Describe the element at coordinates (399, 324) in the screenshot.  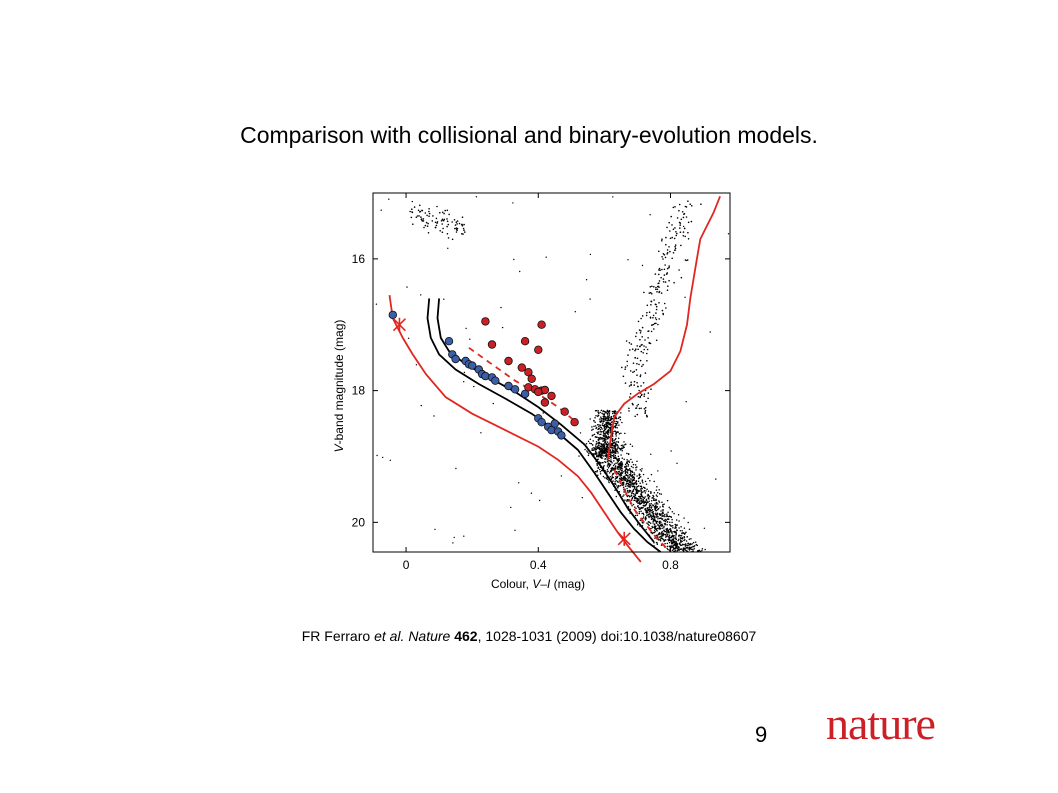
I see `reference-star-marker` at that location.